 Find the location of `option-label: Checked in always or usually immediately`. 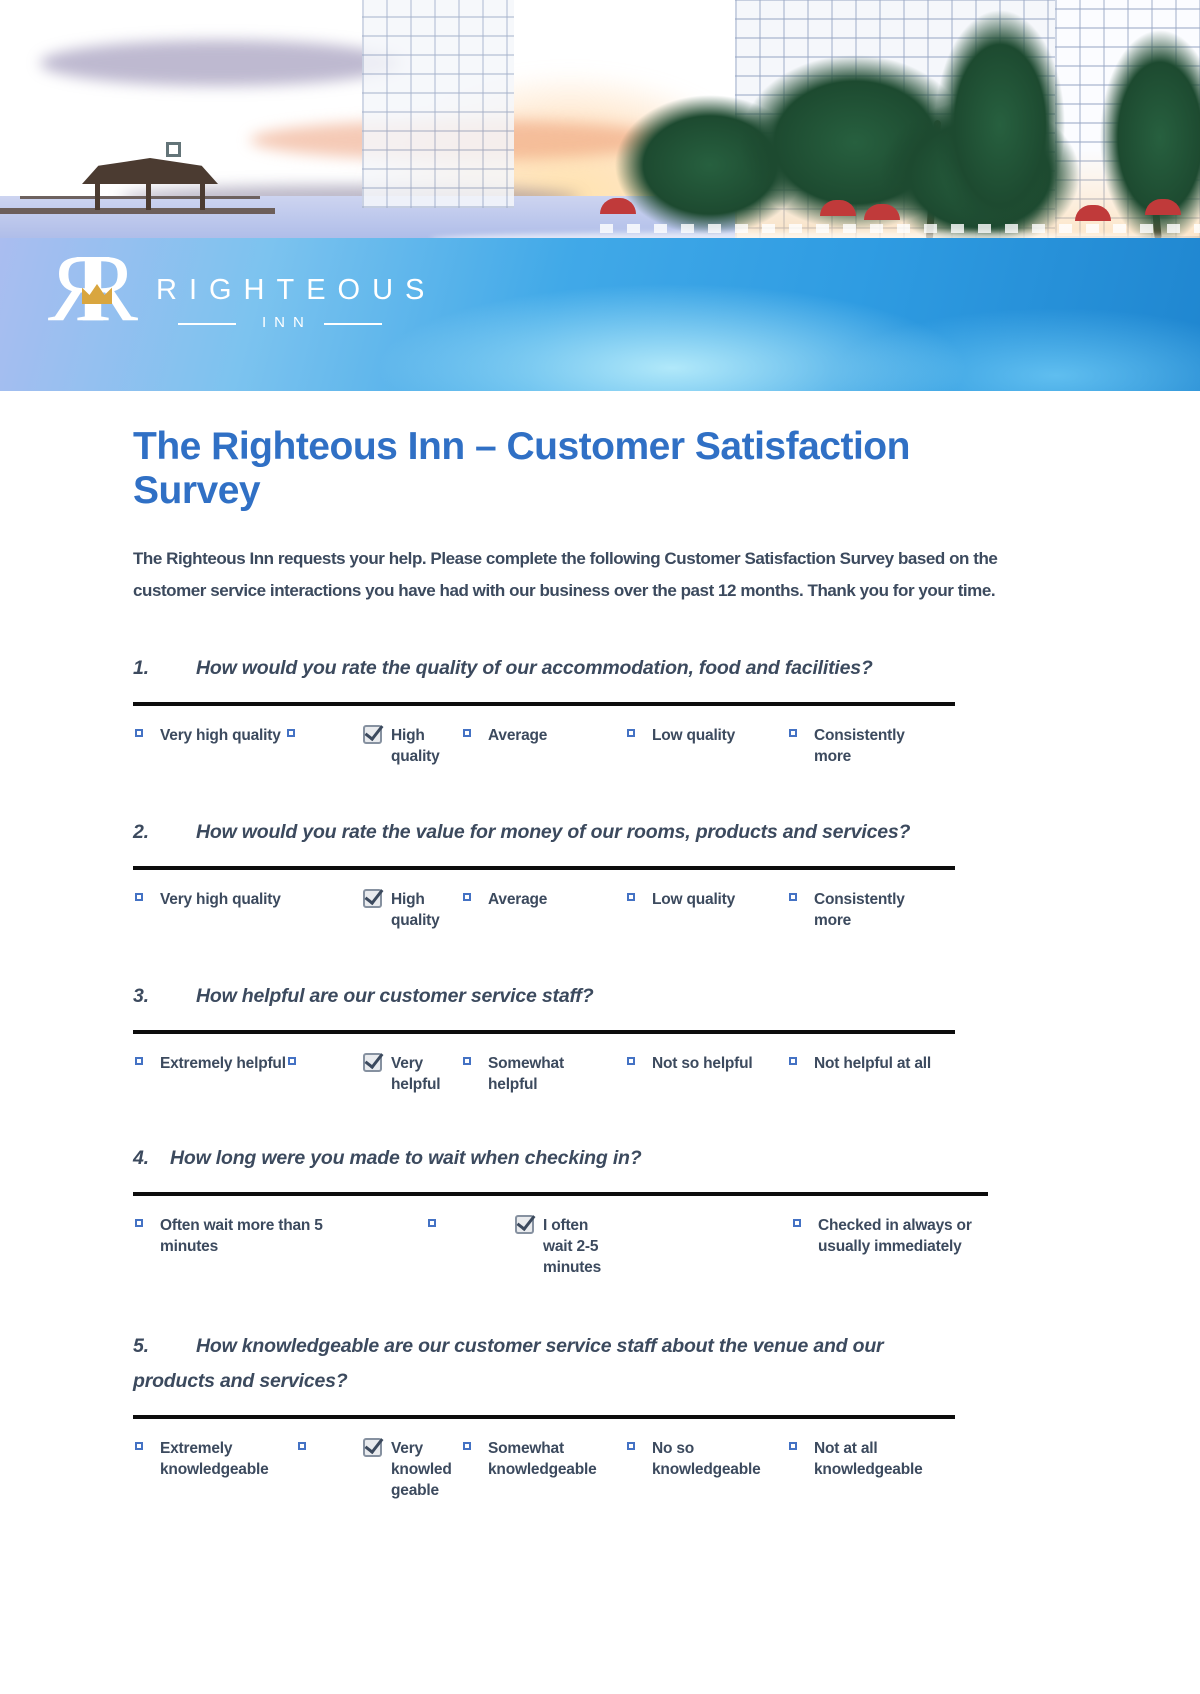

option-label: Checked in always or usually immediately is located at coordinates (895, 1236).